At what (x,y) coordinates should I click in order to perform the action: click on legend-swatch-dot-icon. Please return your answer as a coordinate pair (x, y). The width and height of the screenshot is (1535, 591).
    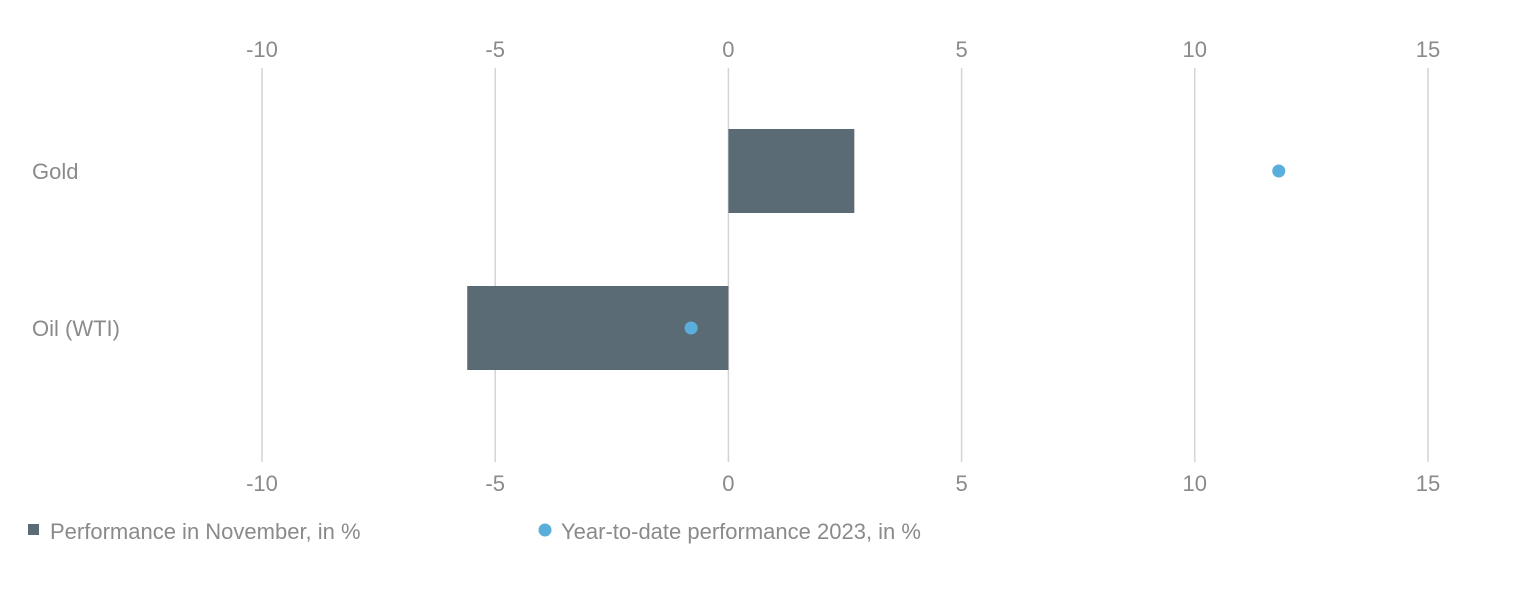
    Looking at the image, I should click on (545, 530).